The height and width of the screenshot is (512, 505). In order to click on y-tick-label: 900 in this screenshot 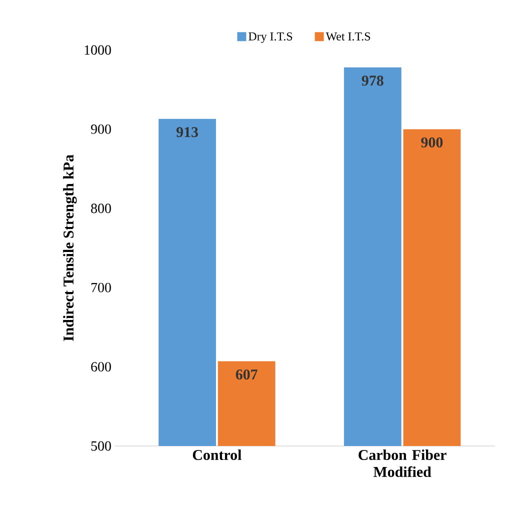, I will do `click(101, 129)`.